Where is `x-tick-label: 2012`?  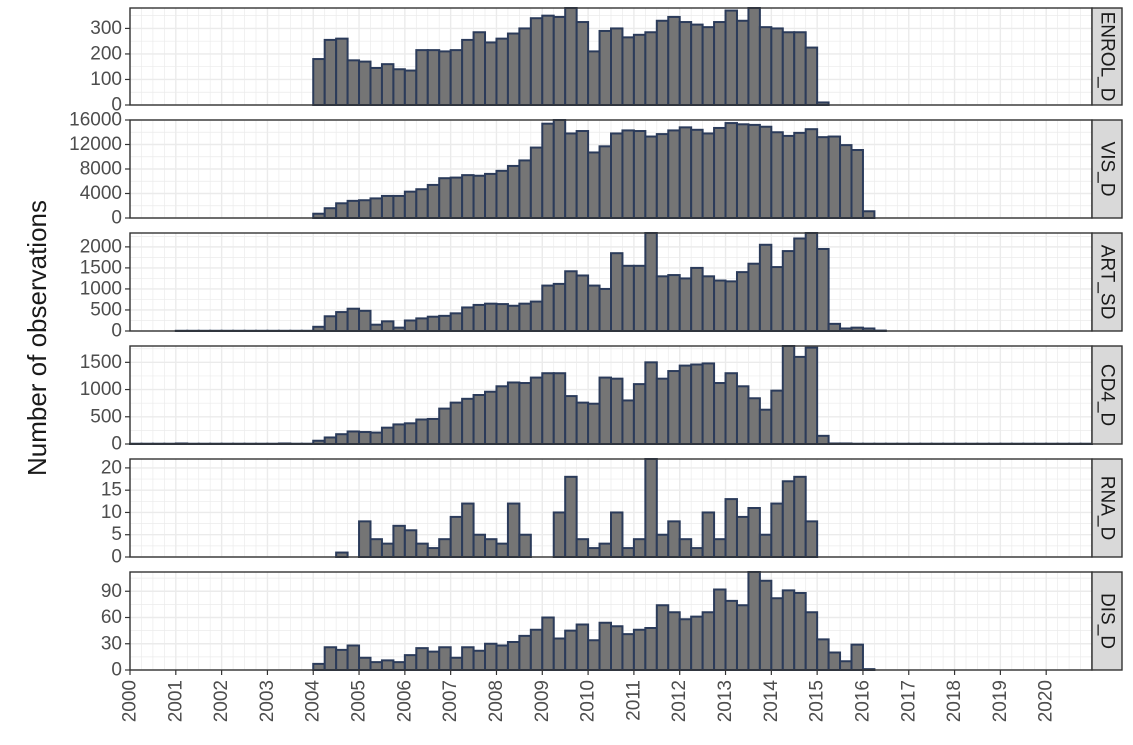
x-tick-label: 2012 is located at coordinates (679, 701).